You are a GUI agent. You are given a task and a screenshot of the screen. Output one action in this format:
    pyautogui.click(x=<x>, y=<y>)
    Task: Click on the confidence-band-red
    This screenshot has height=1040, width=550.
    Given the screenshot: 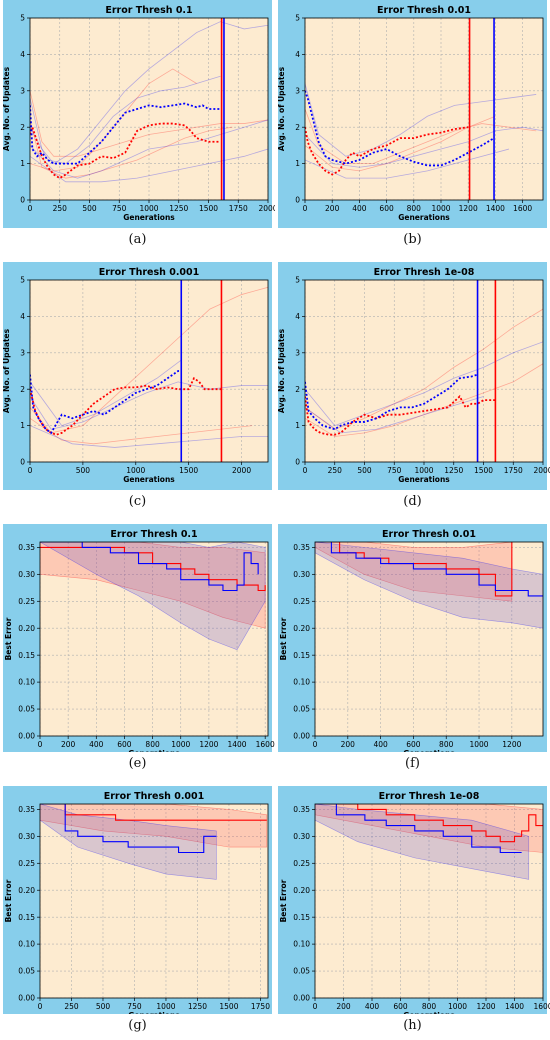 What is the action you would take?
    pyautogui.click(x=153, y=585)
    